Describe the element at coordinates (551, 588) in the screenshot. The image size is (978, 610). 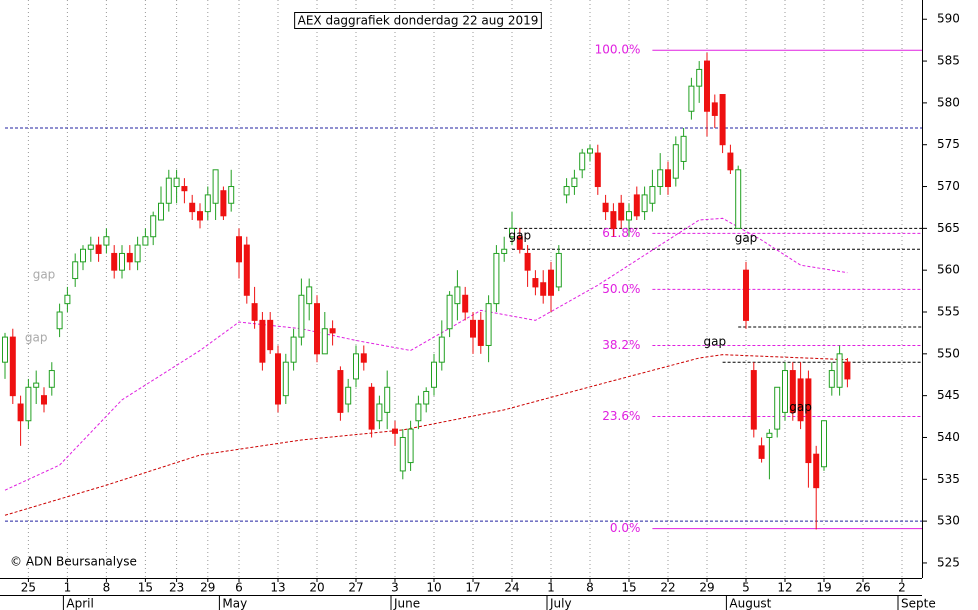
I see `x-tick-label: 1` at that location.